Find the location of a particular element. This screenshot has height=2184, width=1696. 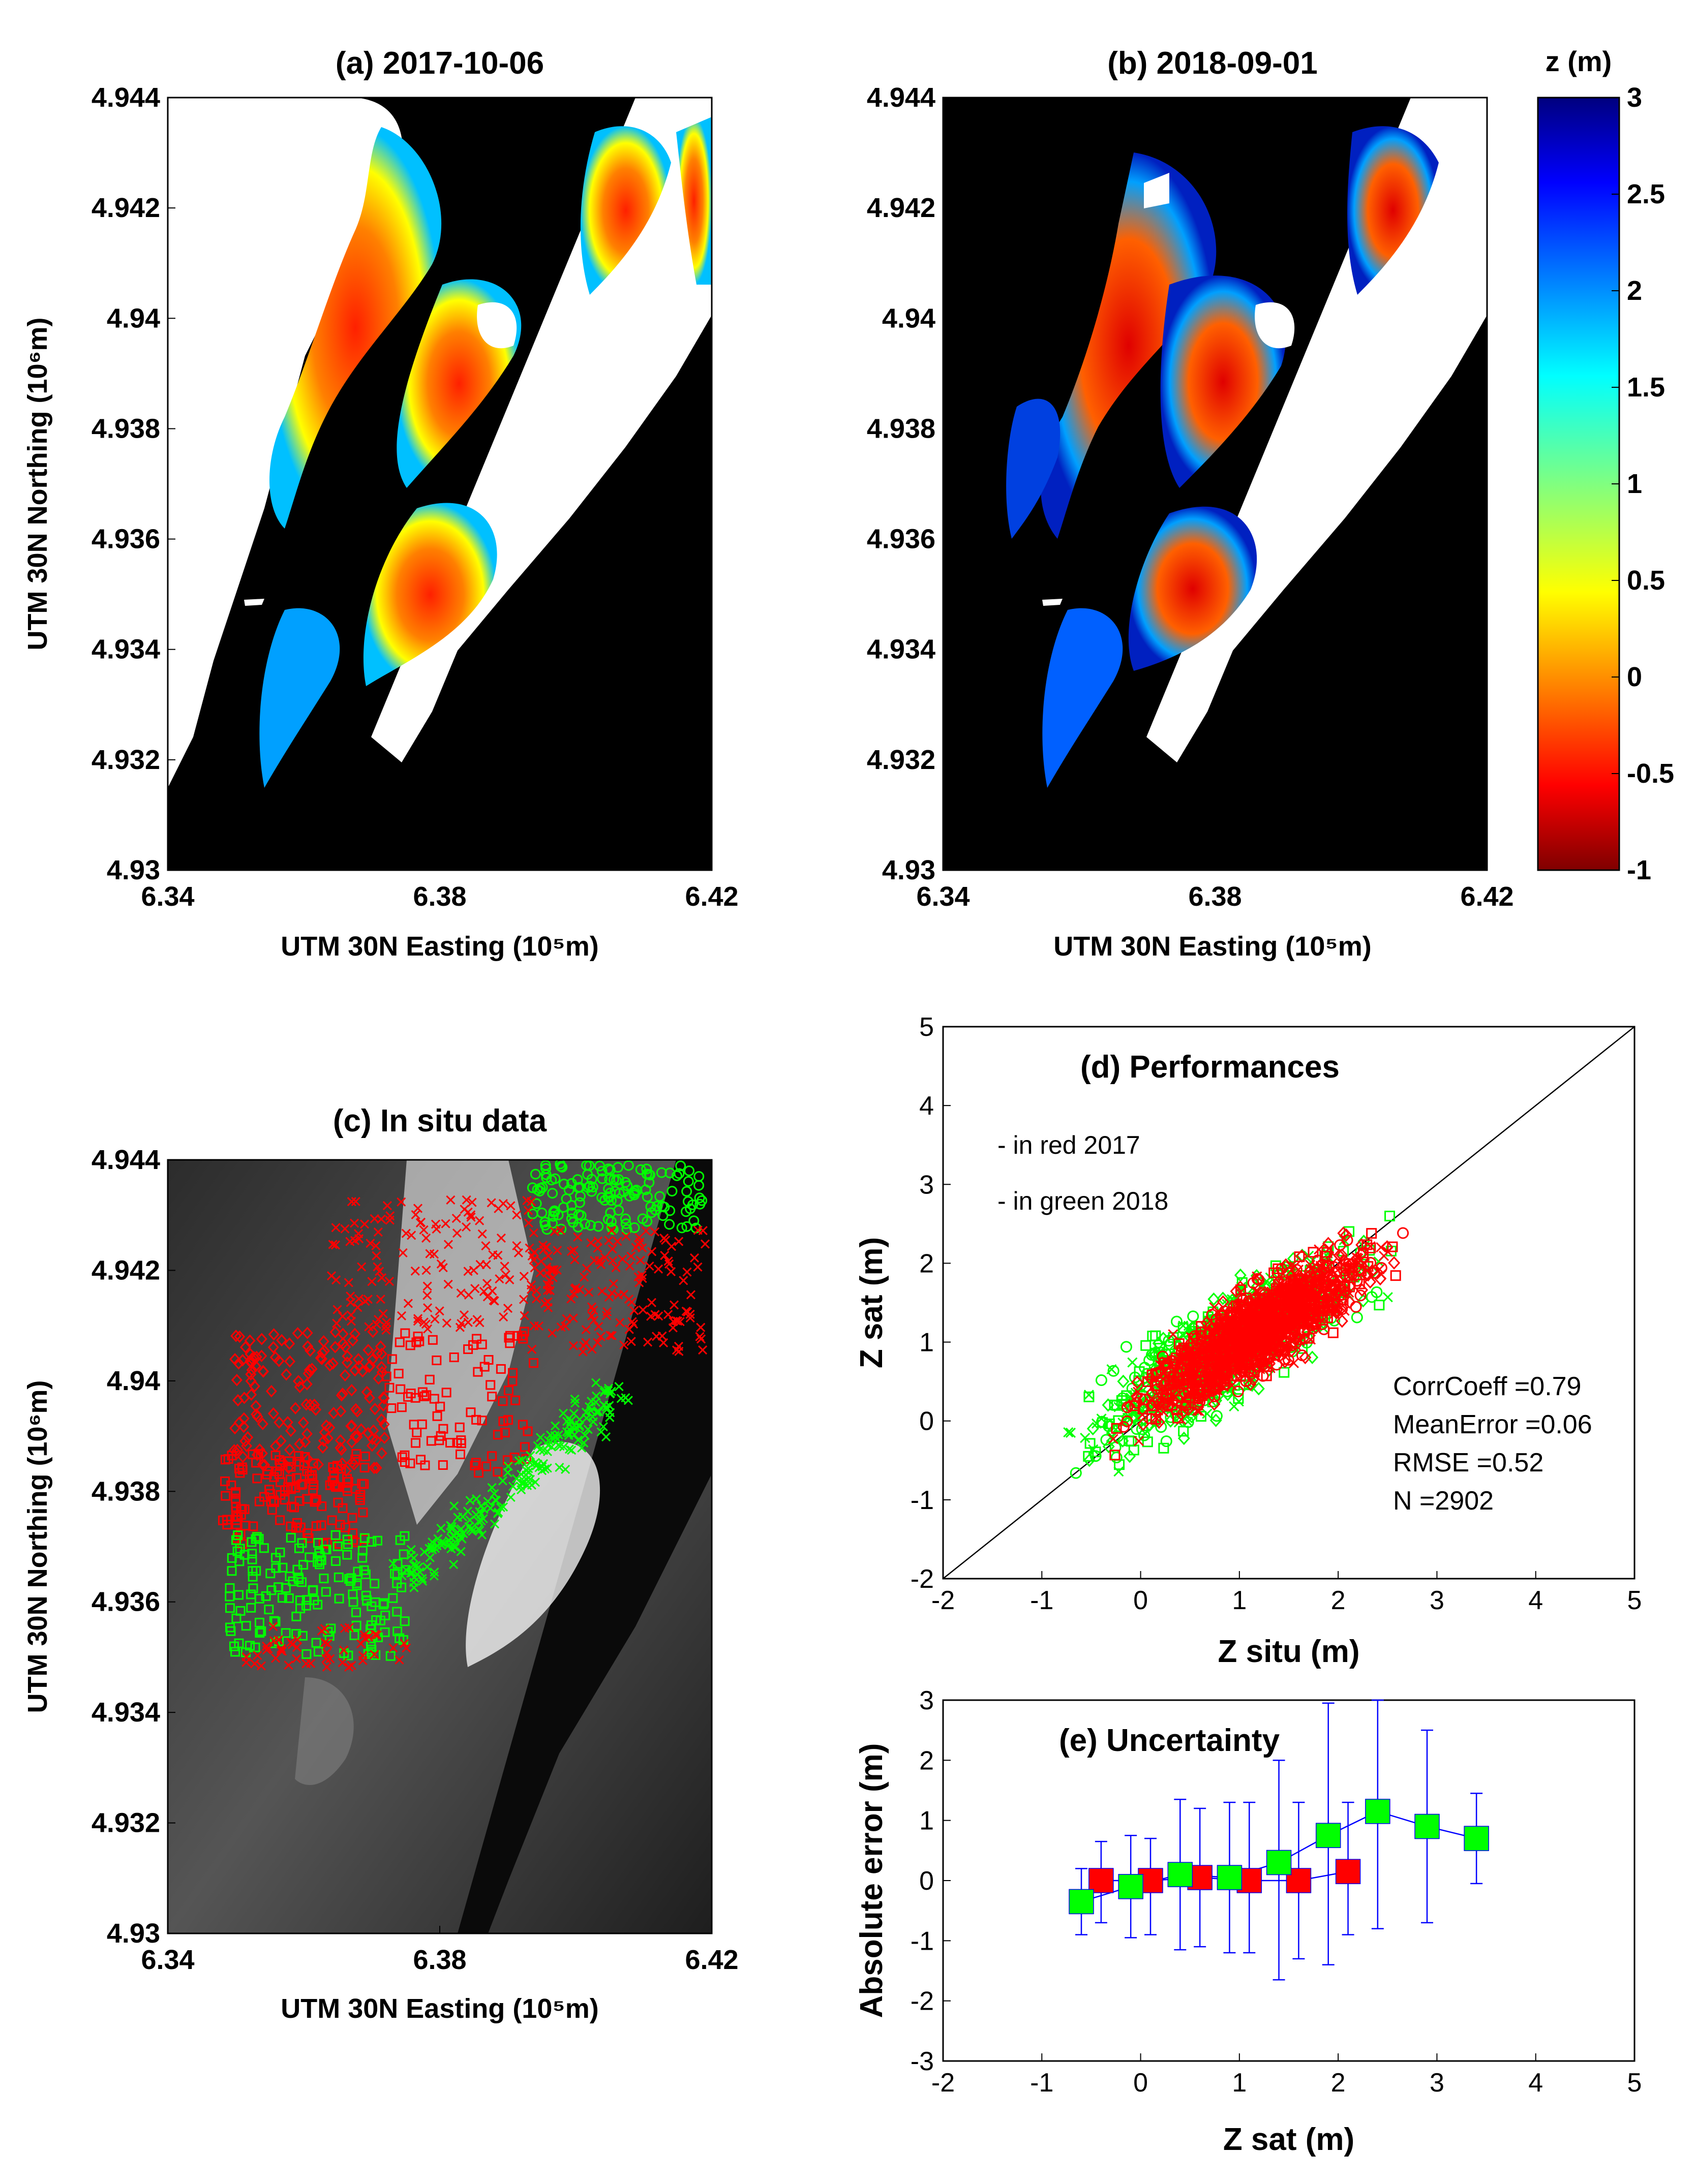

panel-e-ytick-label: 2 is located at coordinates (926, 1760).